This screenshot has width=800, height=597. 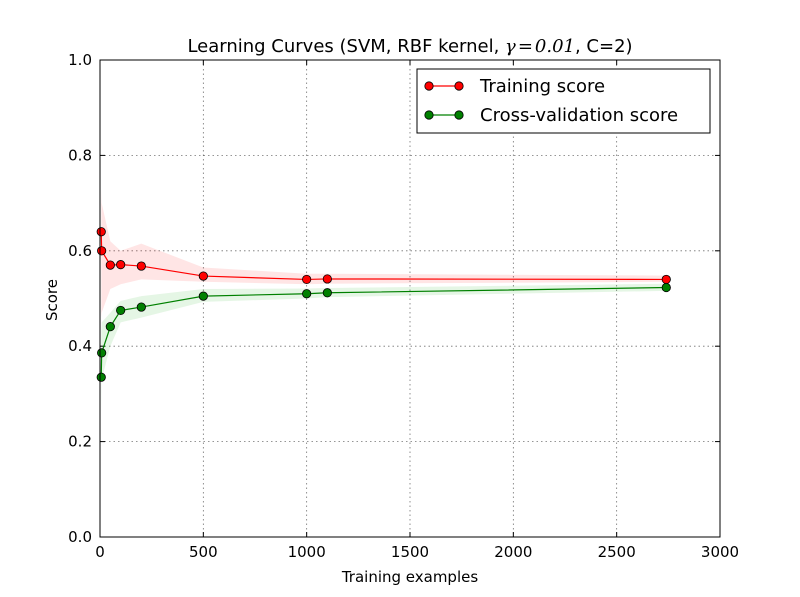 I want to click on y-tick-label: 0.6, so click(x=80, y=251).